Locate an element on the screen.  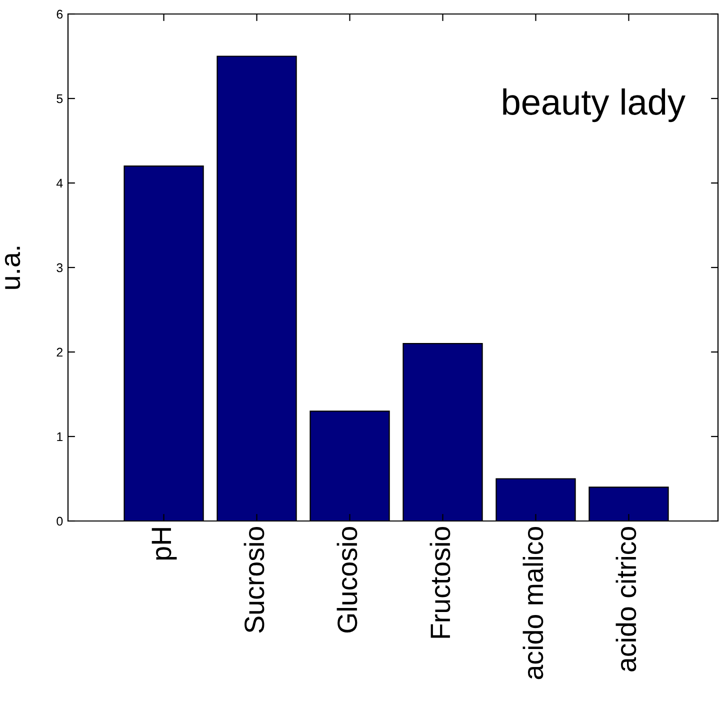
x-tick-label: acido malico is located at coordinates (533, 603).